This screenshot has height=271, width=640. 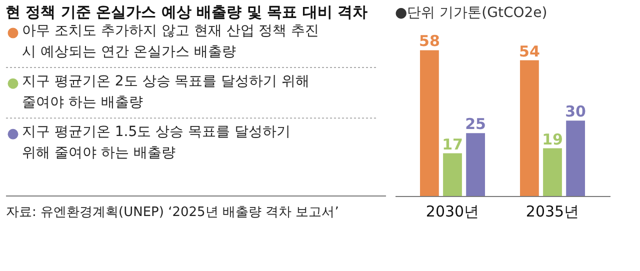 What do you see at coordinates (187, 12) in the screenshot?
I see `text: 현 정책 기준 온실가스 예상 배출량 및 목표 대비 격차` at bounding box center [187, 12].